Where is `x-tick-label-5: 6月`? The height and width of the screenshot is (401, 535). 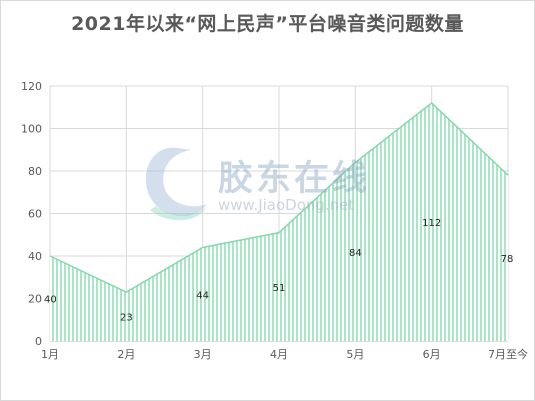
x-tick-label-5: 6月 is located at coordinates (432, 354).